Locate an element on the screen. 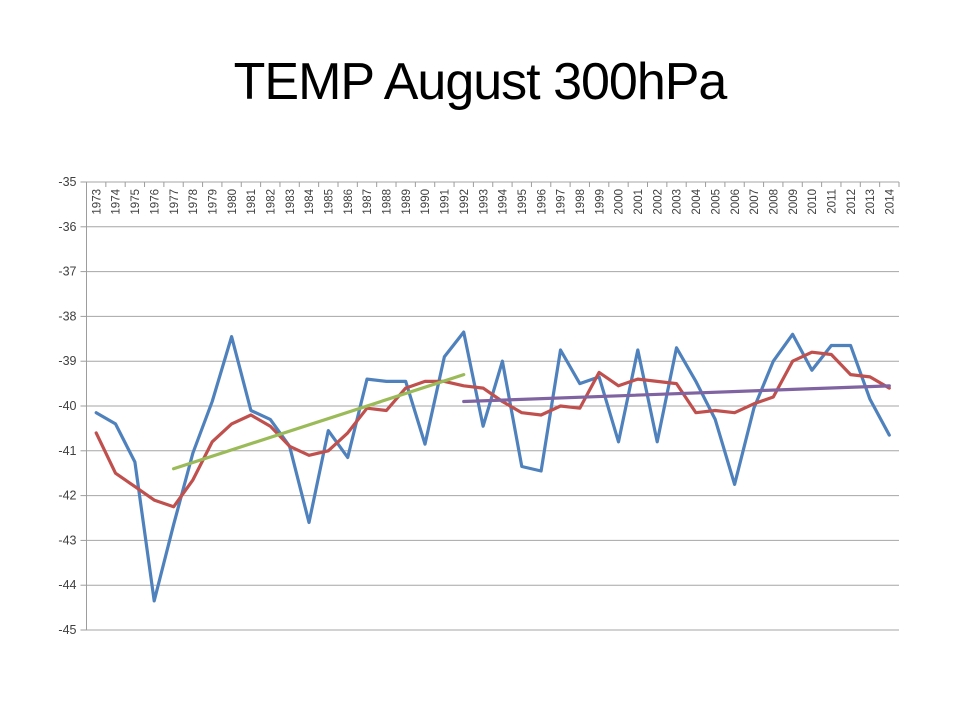  x-axis-year-label: 1979 is located at coordinates (213, 202).